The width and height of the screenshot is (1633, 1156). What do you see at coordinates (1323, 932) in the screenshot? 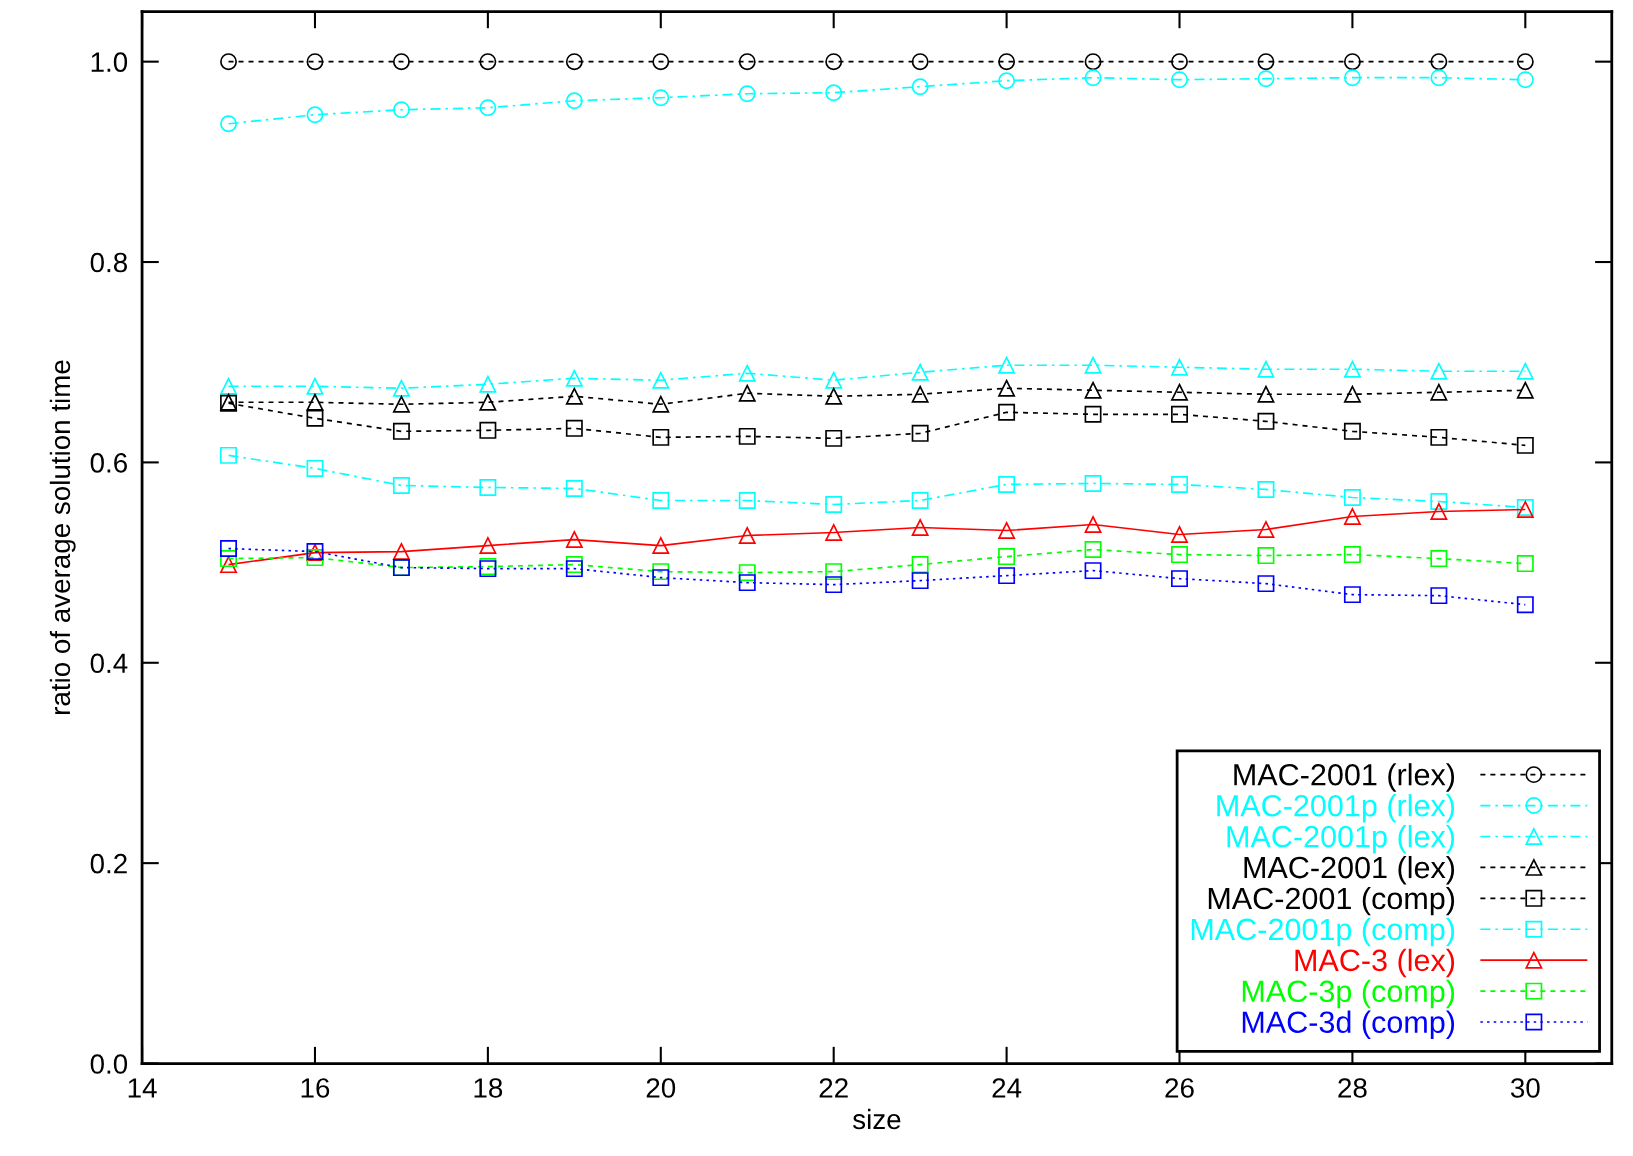
I see `legend-label: MAC-2001p (comp)` at bounding box center [1323, 932].